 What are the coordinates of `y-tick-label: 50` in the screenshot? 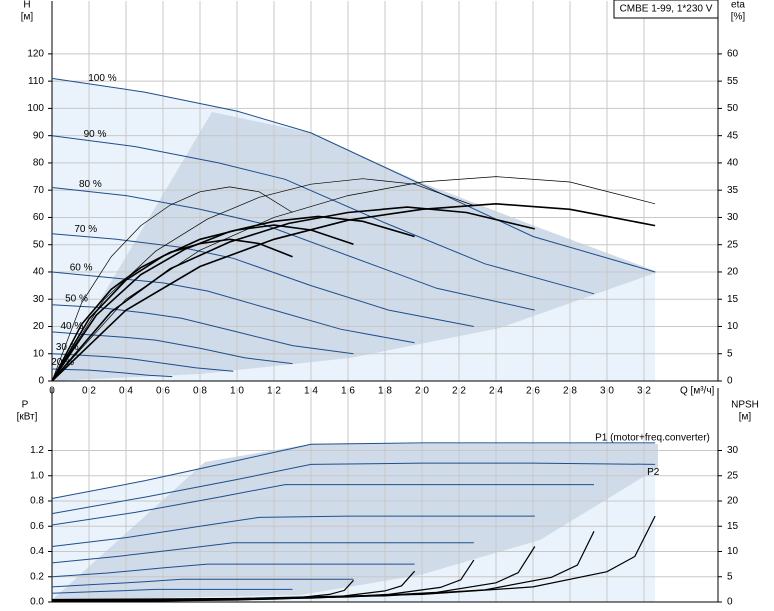 It's located at (39, 244).